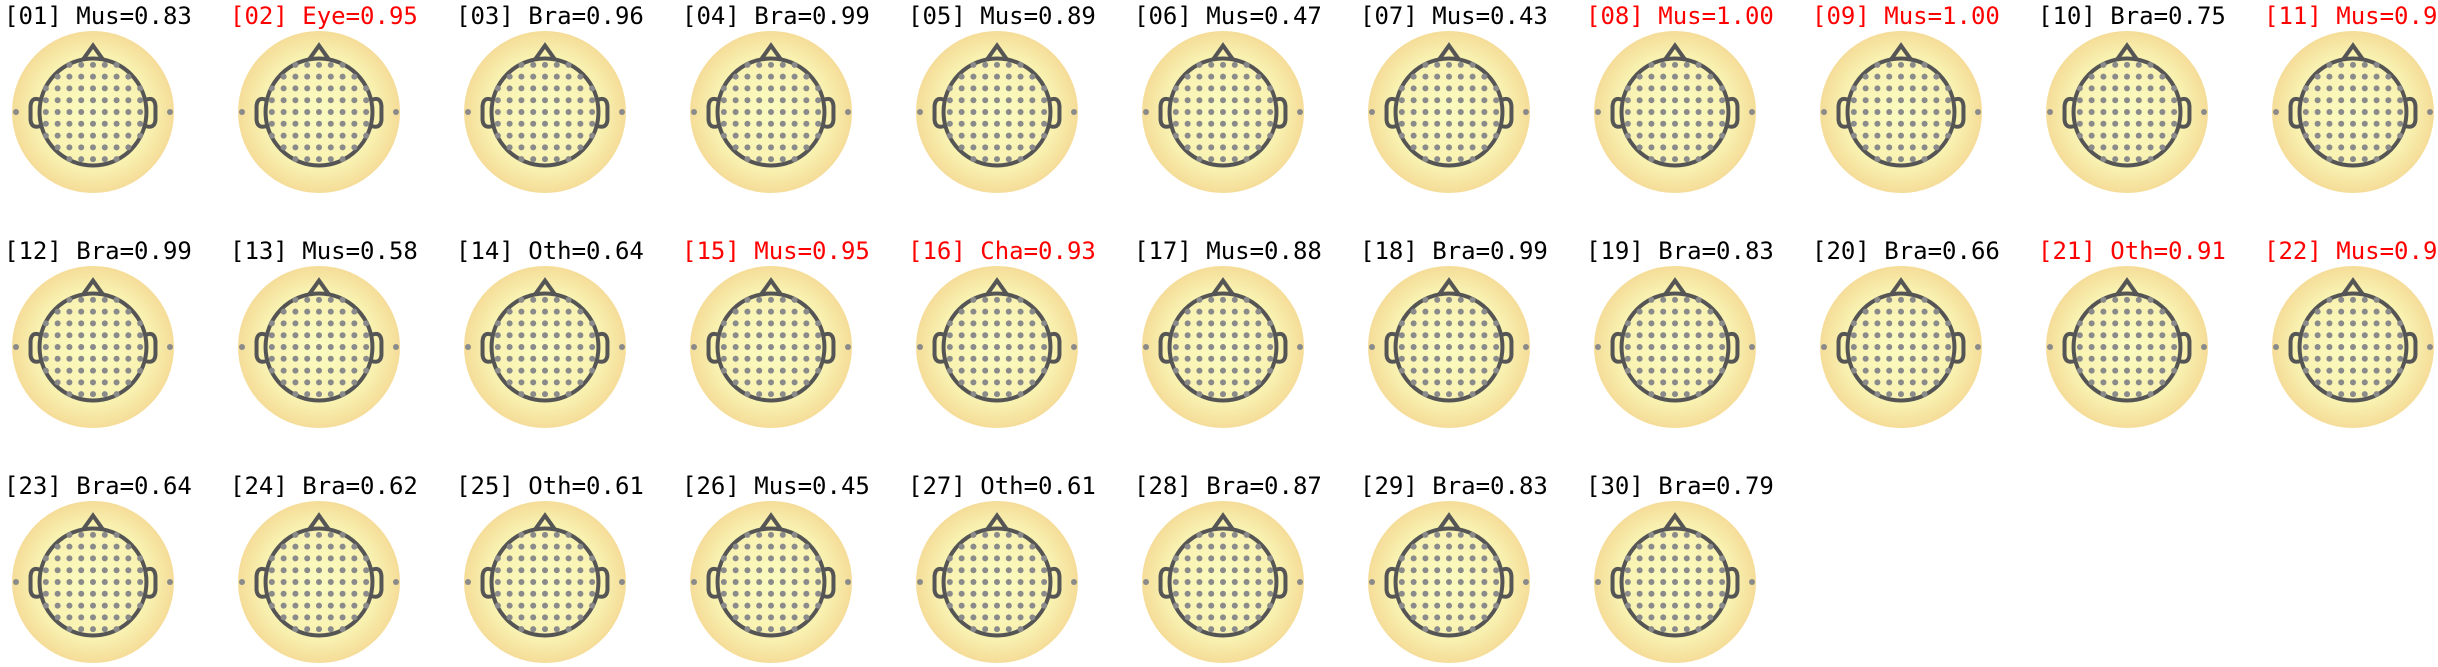 This screenshot has height=667, width=2438. Describe the element at coordinates (2351, 332) in the screenshot. I see `component: [22] Mus=0.96` at that location.